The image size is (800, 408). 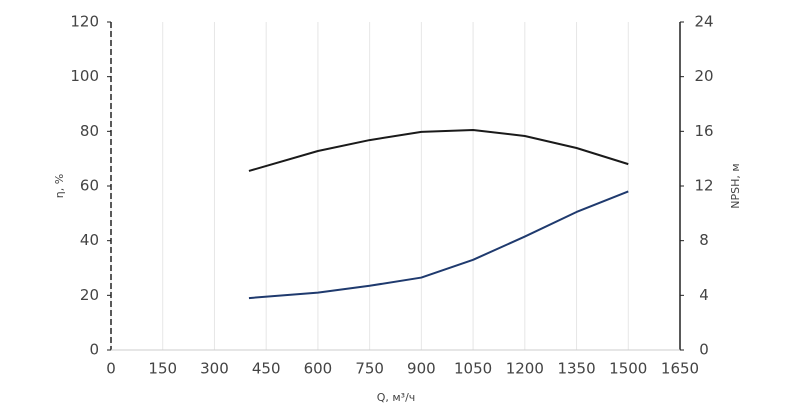 What do you see at coordinates (84, 76) in the screenshot?
I see `y-tick-label: 100` at bounding box center [84, 76].